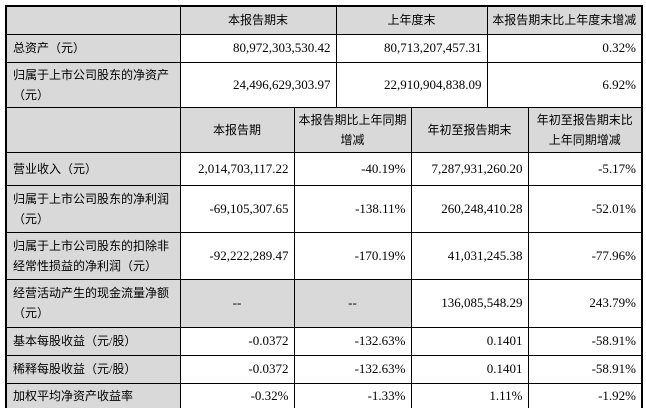  Describe the element at coordinates (352, 208) in the screenshot. I see `value-cell: -138.11%` at that location.